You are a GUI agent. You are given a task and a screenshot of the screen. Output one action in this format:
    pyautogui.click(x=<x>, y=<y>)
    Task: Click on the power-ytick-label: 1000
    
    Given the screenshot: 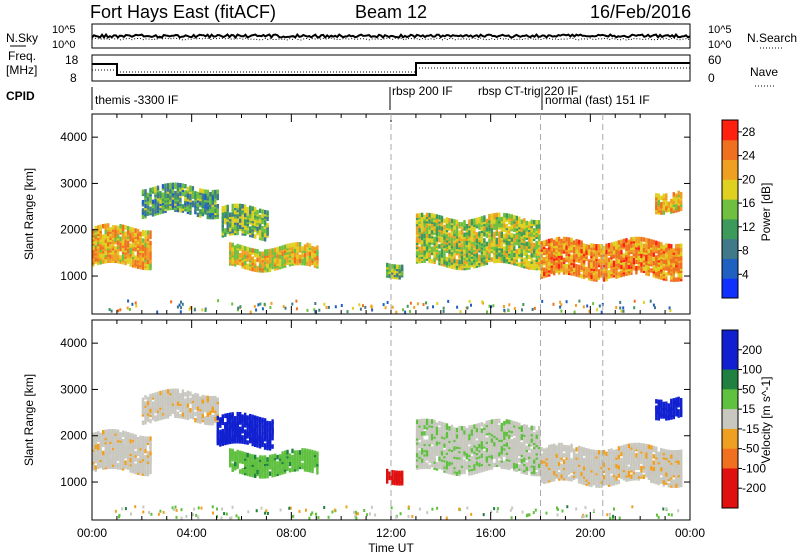 What is the action you would take?
    pyautogui.click(x=73, y=276)
    